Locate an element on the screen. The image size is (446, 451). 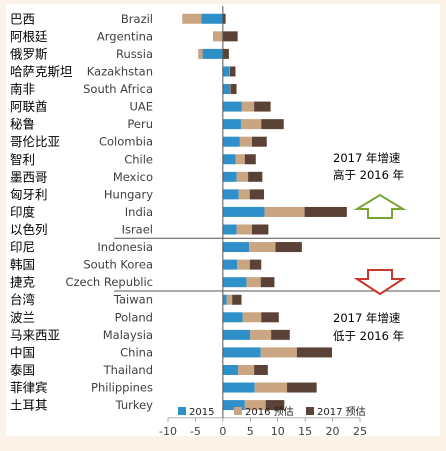
category-label-en: Poland is located at coordinates (134, 317).